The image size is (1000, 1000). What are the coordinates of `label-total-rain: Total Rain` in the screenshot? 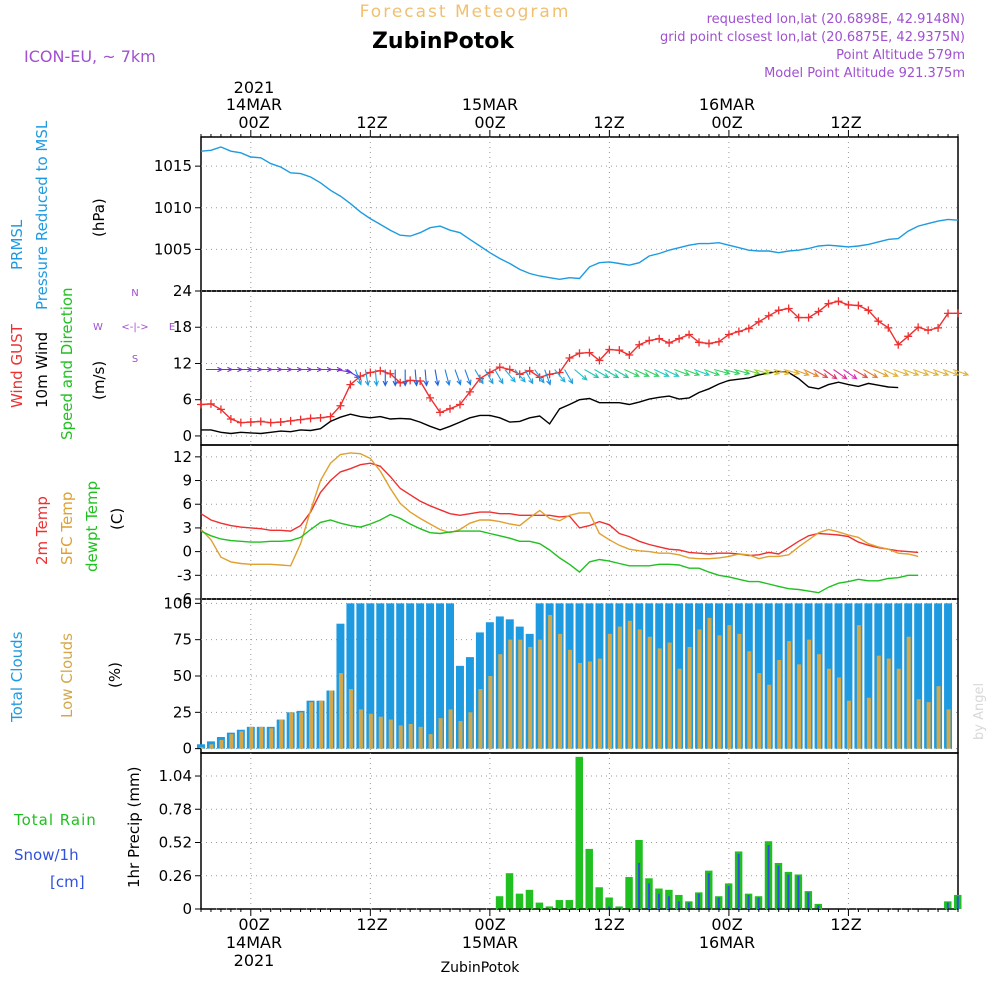 It's located at (55, 820).